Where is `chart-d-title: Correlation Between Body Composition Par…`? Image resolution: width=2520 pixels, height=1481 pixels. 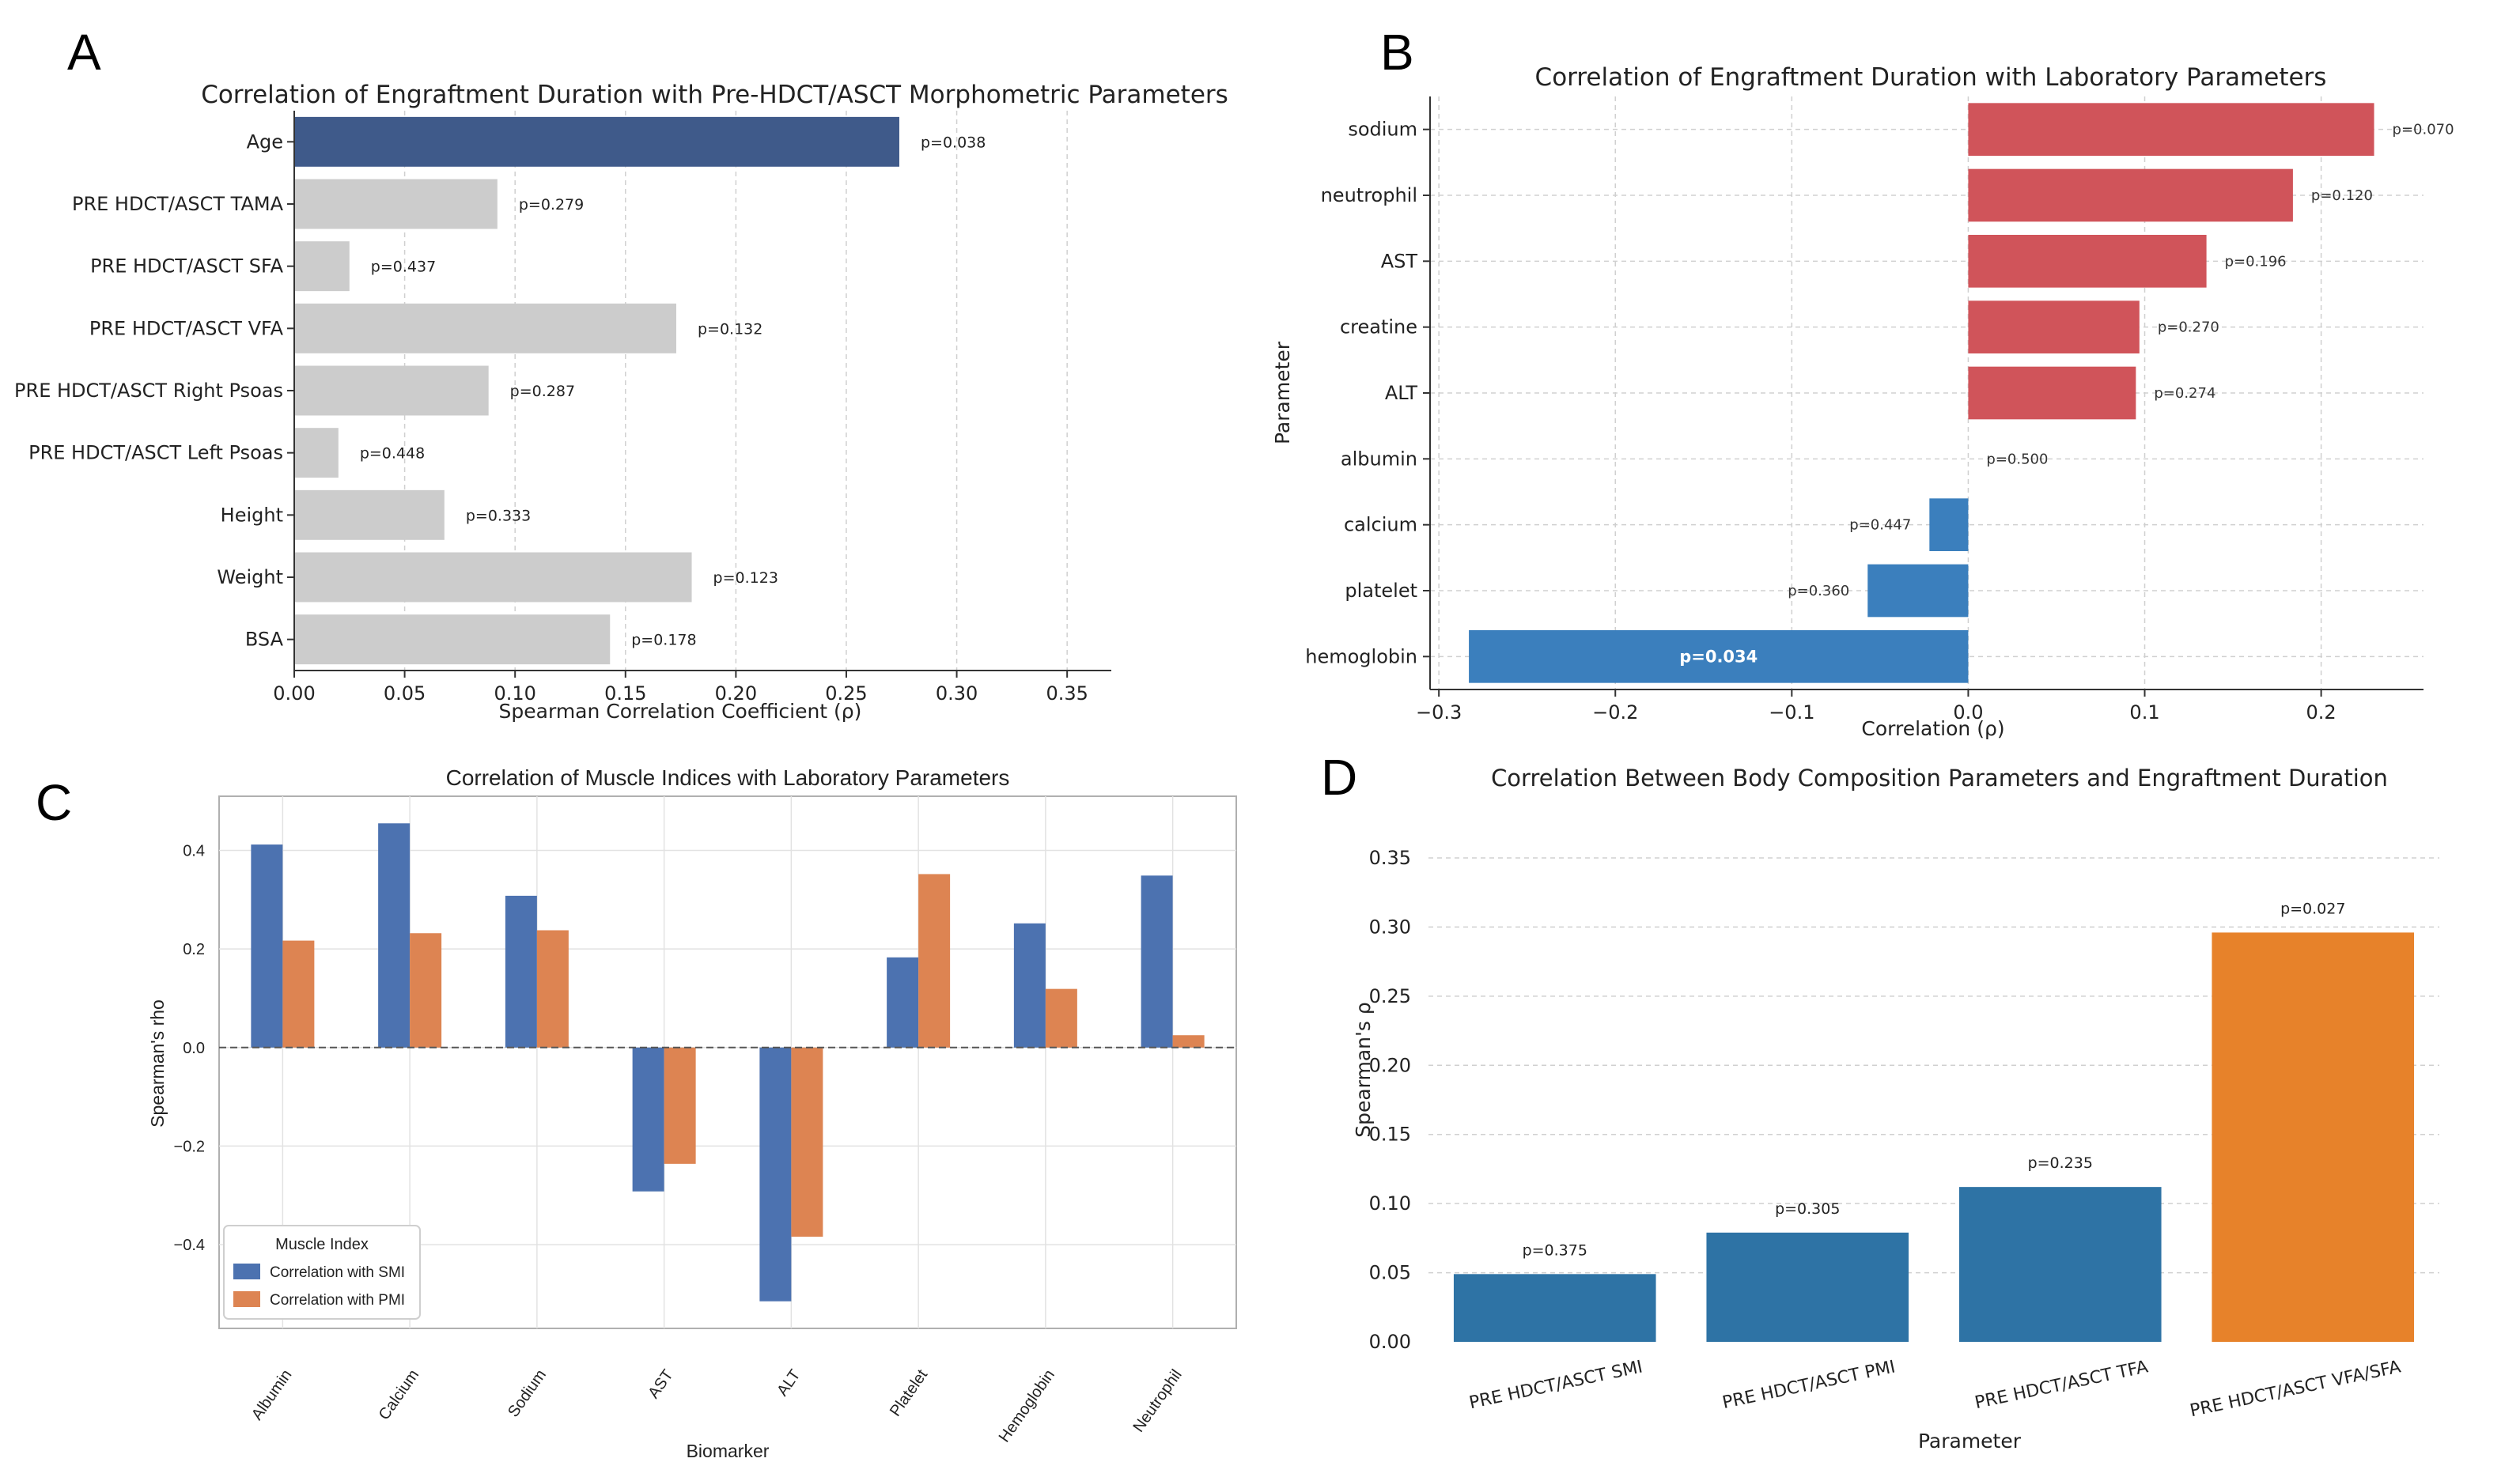 chart-d-title: Correlation Between Body Composition Par… is located at coordinates (1939, 779).